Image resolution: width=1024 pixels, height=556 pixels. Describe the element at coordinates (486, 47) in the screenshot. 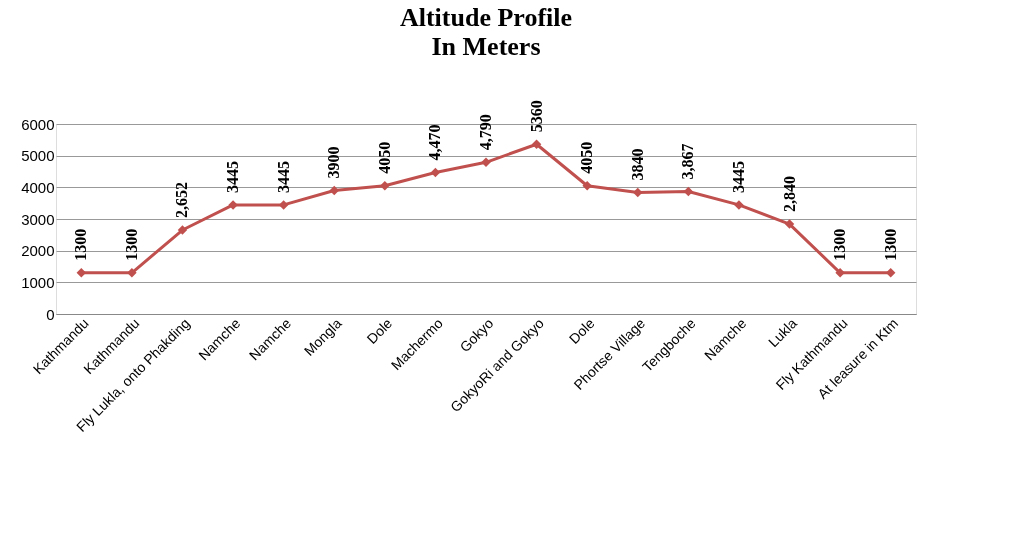

I see `chart-subtitle: In Meters` at that location.